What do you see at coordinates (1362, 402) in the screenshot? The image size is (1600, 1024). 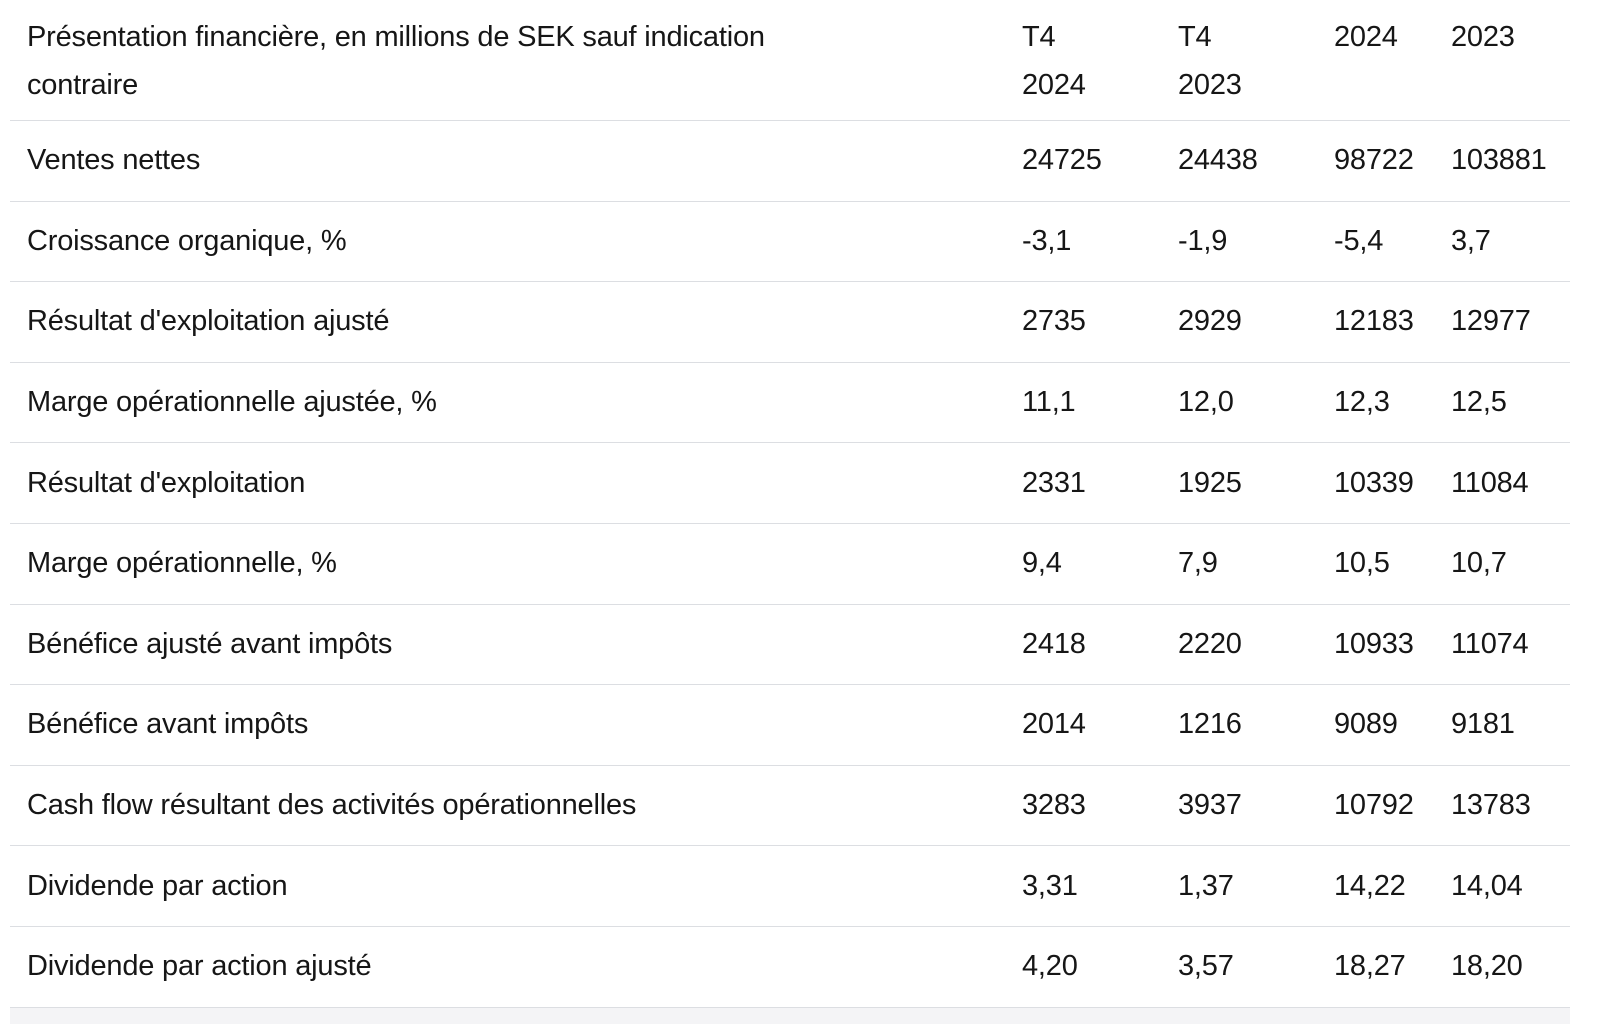 I see `cell-value: 12,3` at bounding box center [1362, 402].